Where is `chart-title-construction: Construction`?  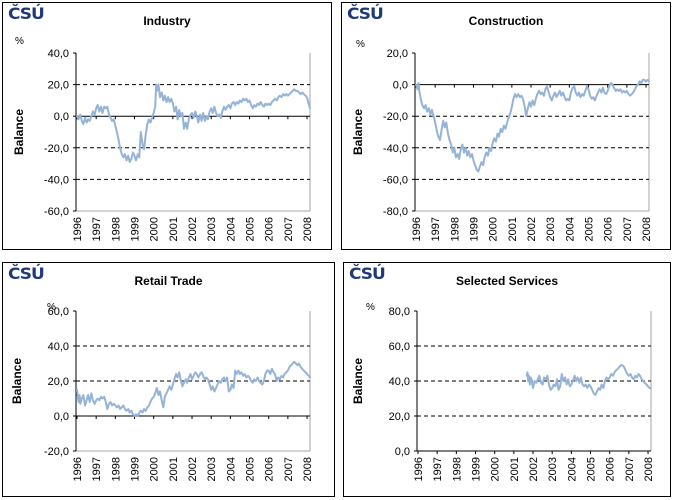
chart-title-construction: Construction is located at coordinates (506, 21).